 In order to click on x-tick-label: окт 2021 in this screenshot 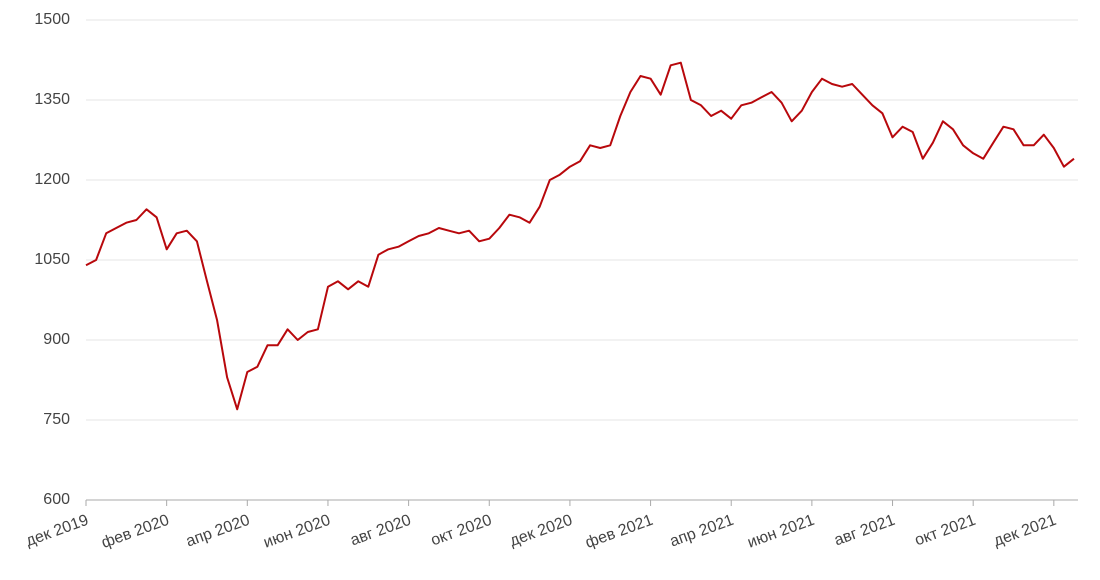, I will do `click(946, 531)`.